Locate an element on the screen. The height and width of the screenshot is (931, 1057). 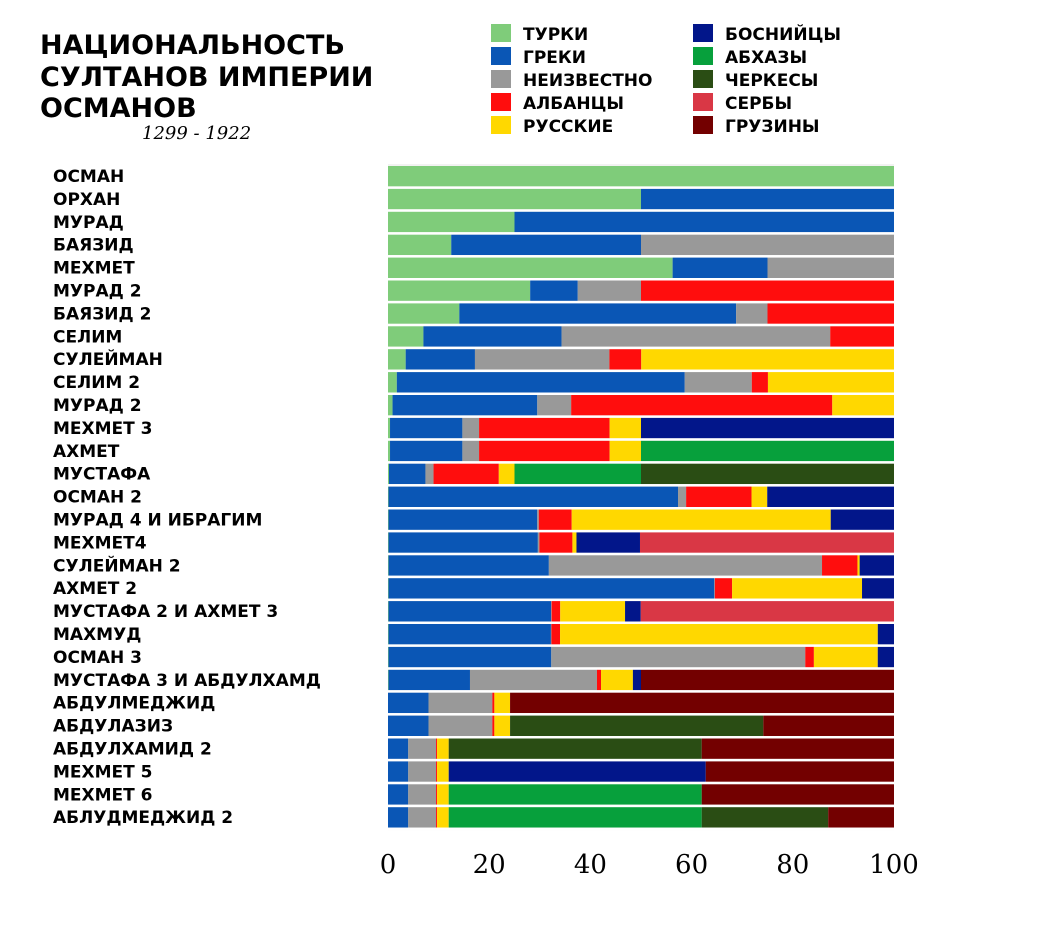
category-label: ОСМАН 3 is located at coordinates (97, 658).